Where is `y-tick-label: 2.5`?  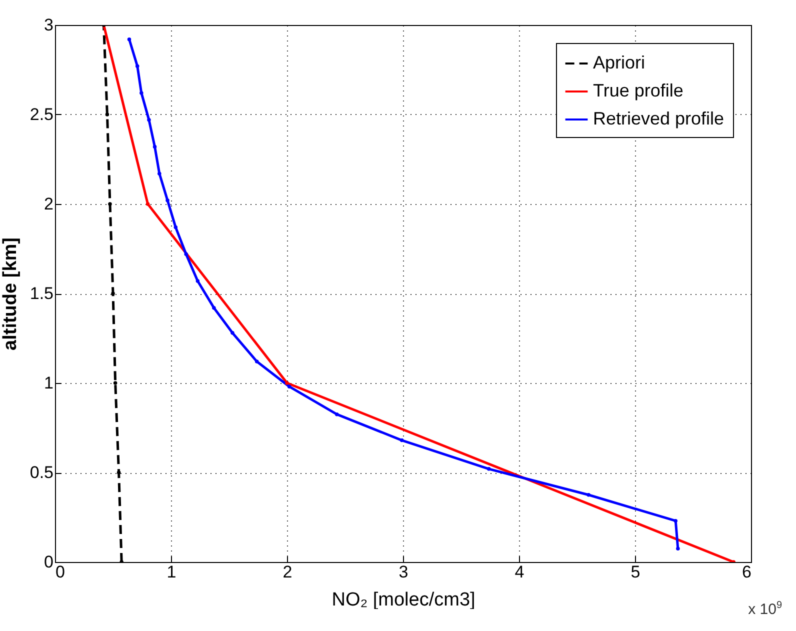 y-tick-label: 2.5 is located at coordinates (42, 114).